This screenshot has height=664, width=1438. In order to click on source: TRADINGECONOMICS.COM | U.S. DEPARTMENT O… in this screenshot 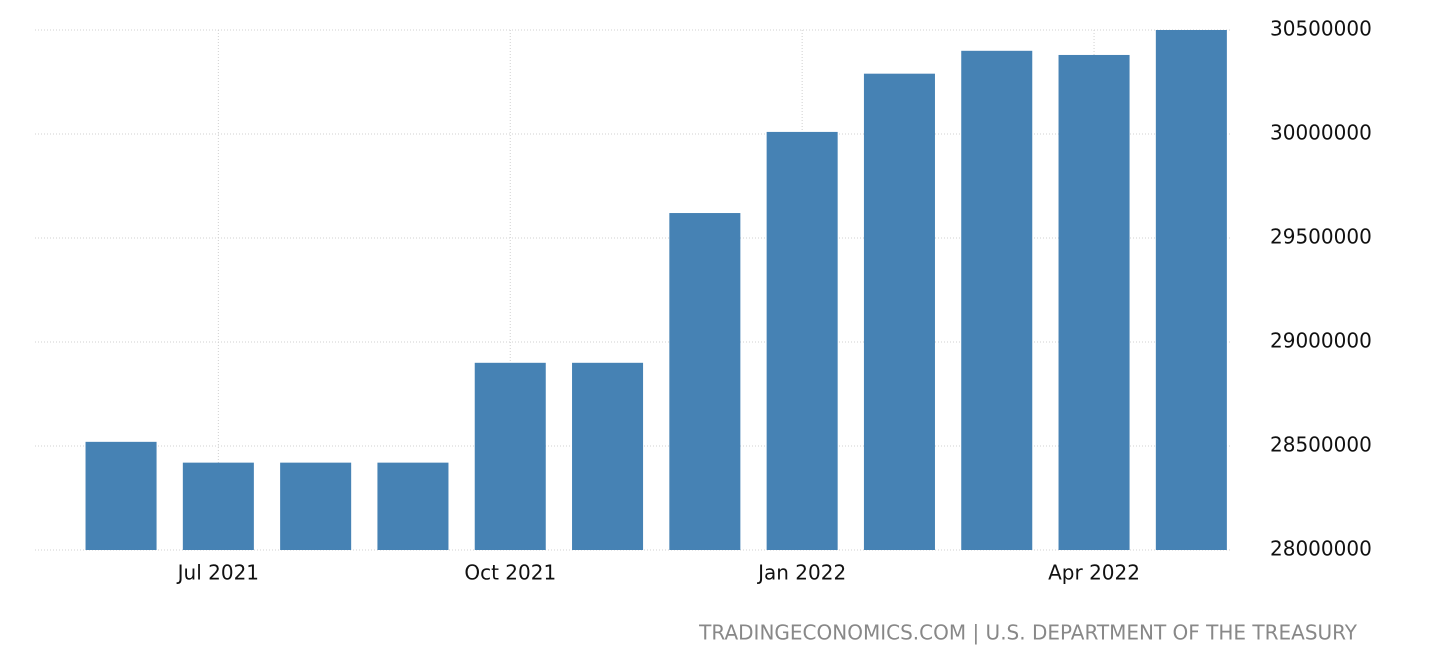, I will do `click(1028, 633)`.